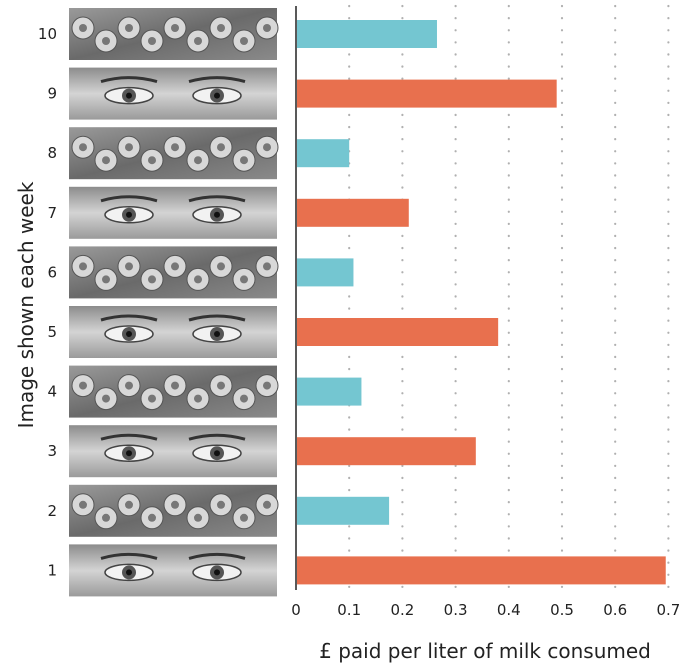 This screenshot has height=665, width=695. I want to click on x-tick-label: 0.1, so click(349, 610).